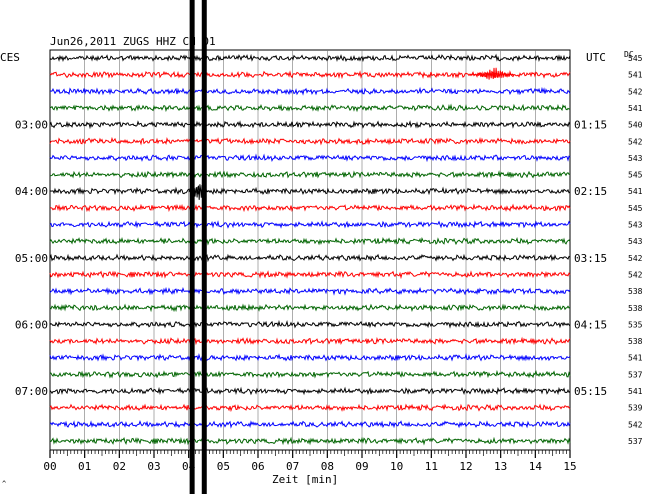 This screenshot has height=494, width=650. Describe the element at coordinates (635, 408) in the screenshot. I see `dc-value-label: 539` at that location.